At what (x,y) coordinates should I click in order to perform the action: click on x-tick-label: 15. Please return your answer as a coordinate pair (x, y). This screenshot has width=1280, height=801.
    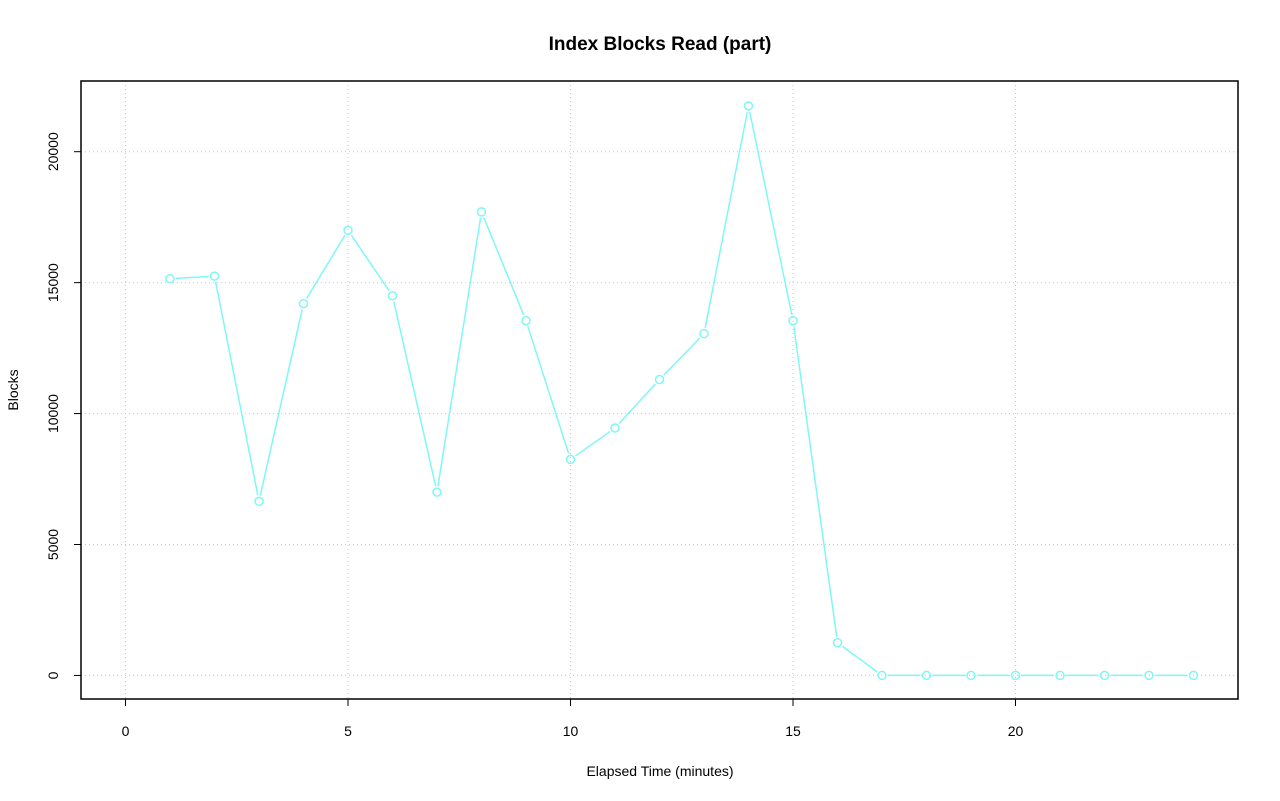
    Looking at the image, I should click on (793, 731).